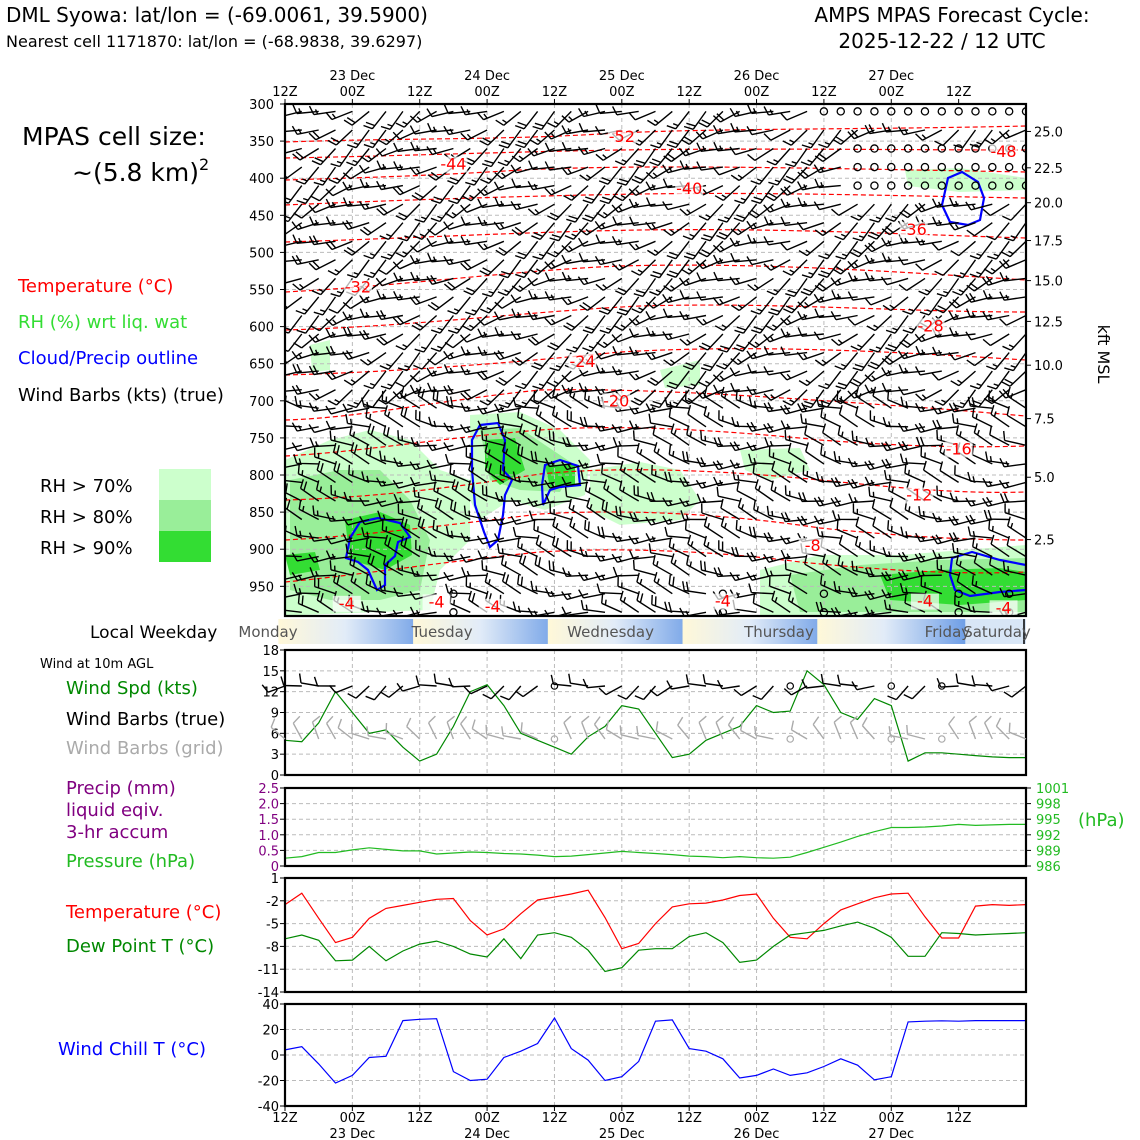 Image resolution: width=1140 pixels, height=1140 pixels. I want to click on pressure-panel-ytick-label: 2.5, so click(268, 789).